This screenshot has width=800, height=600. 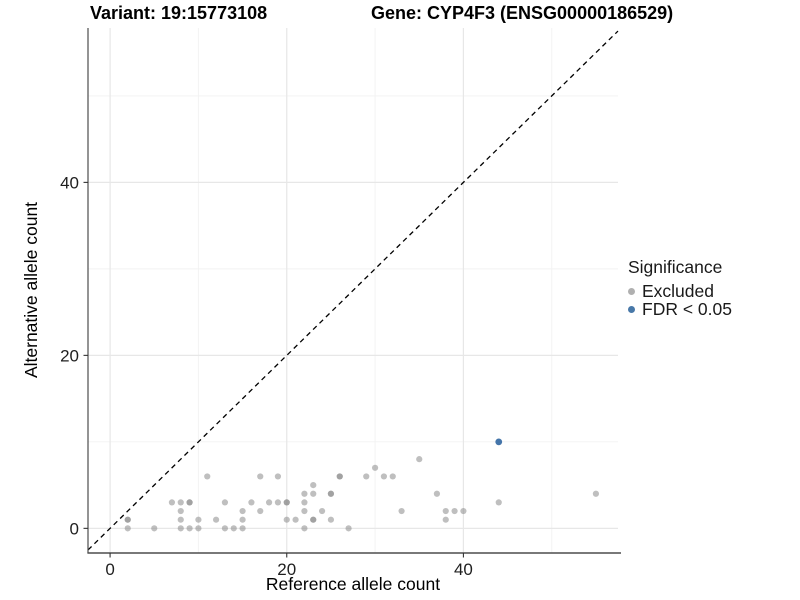 I want to click on legend: Significance Excluded FDR < 0.05, so click(x=680, y=287).